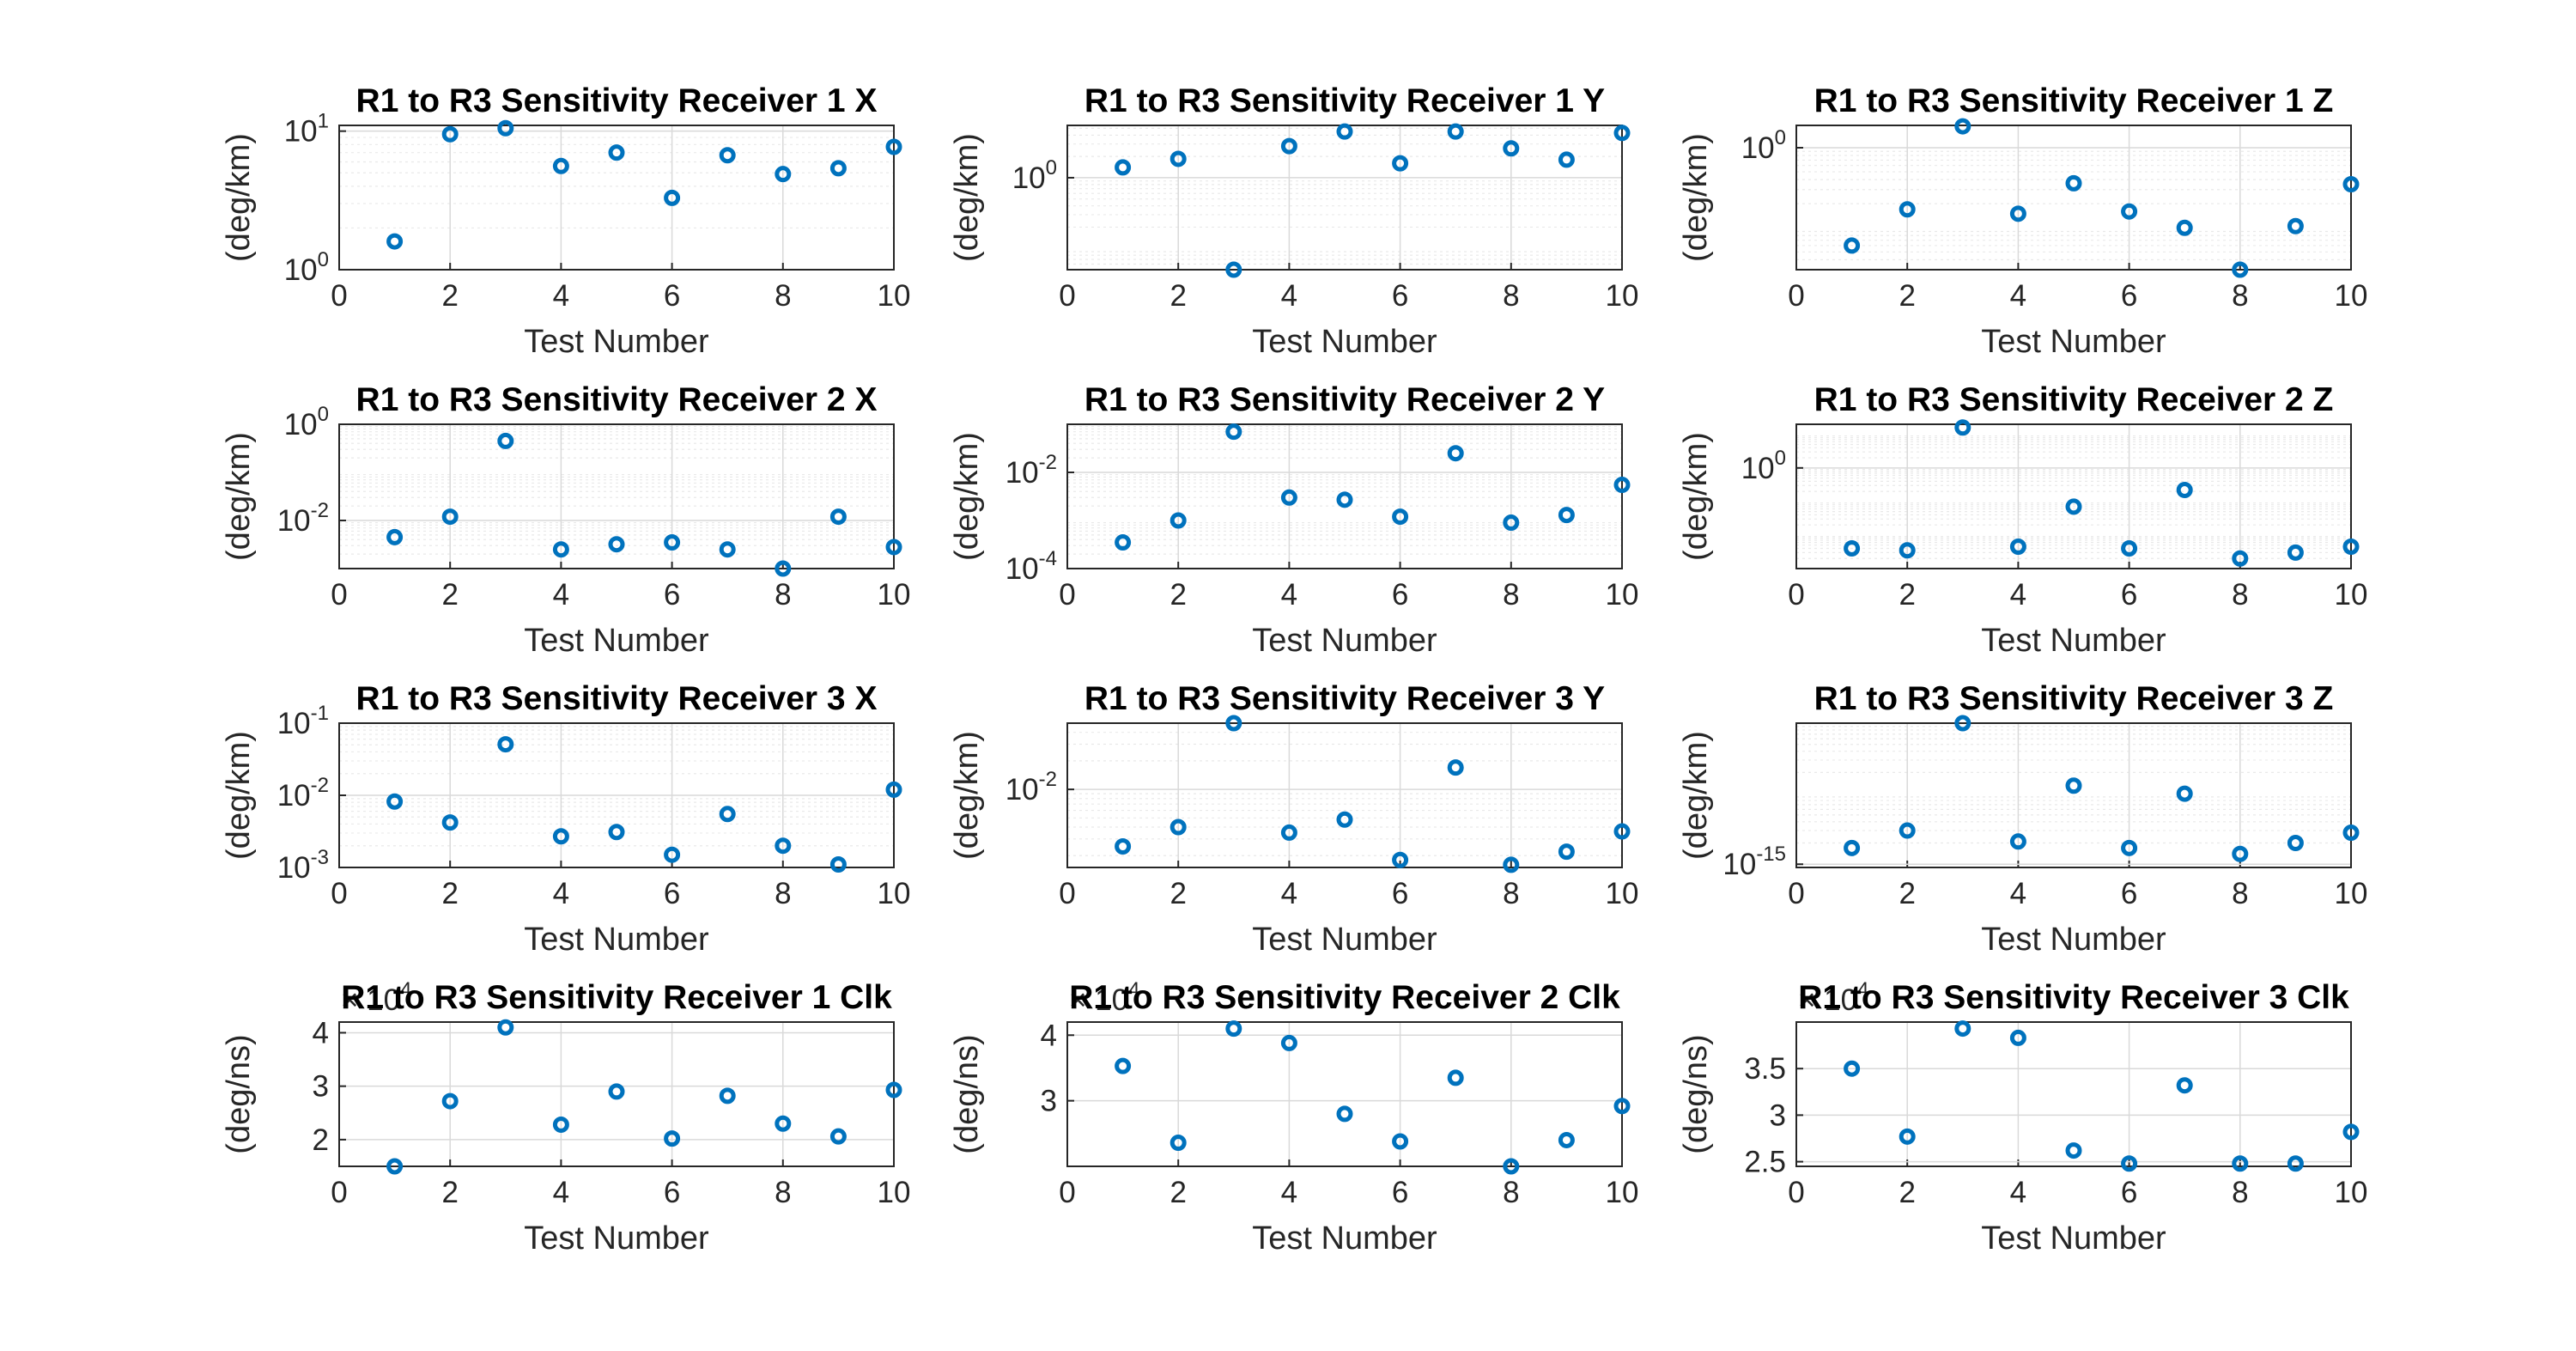 The image size is (2576, 1351). What do you see at coordinates (967, 496) in the screenshot?
I see `y-axis-label: (deg/km)` at bounding box center [967, 496].